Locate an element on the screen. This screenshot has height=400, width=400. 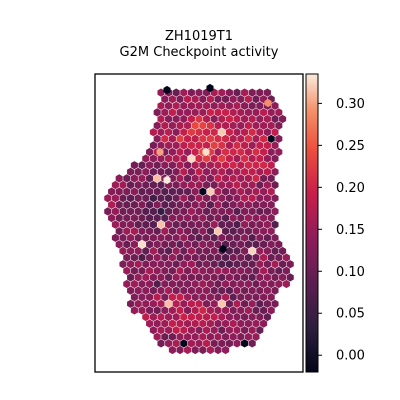
colorbar is located at coordinates (312, 223).